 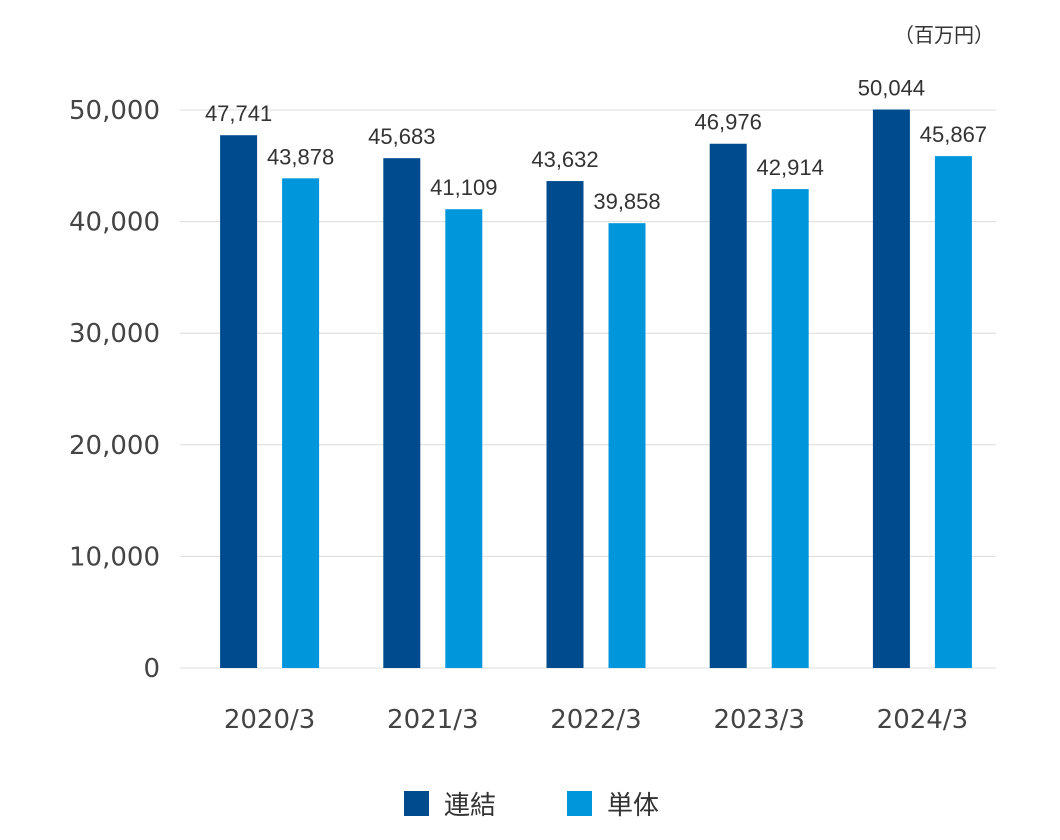 What do you see at coordinates (531, 806) in the screenshot?
I see `legend: 連結 単体` at bounding box center [531, 806].